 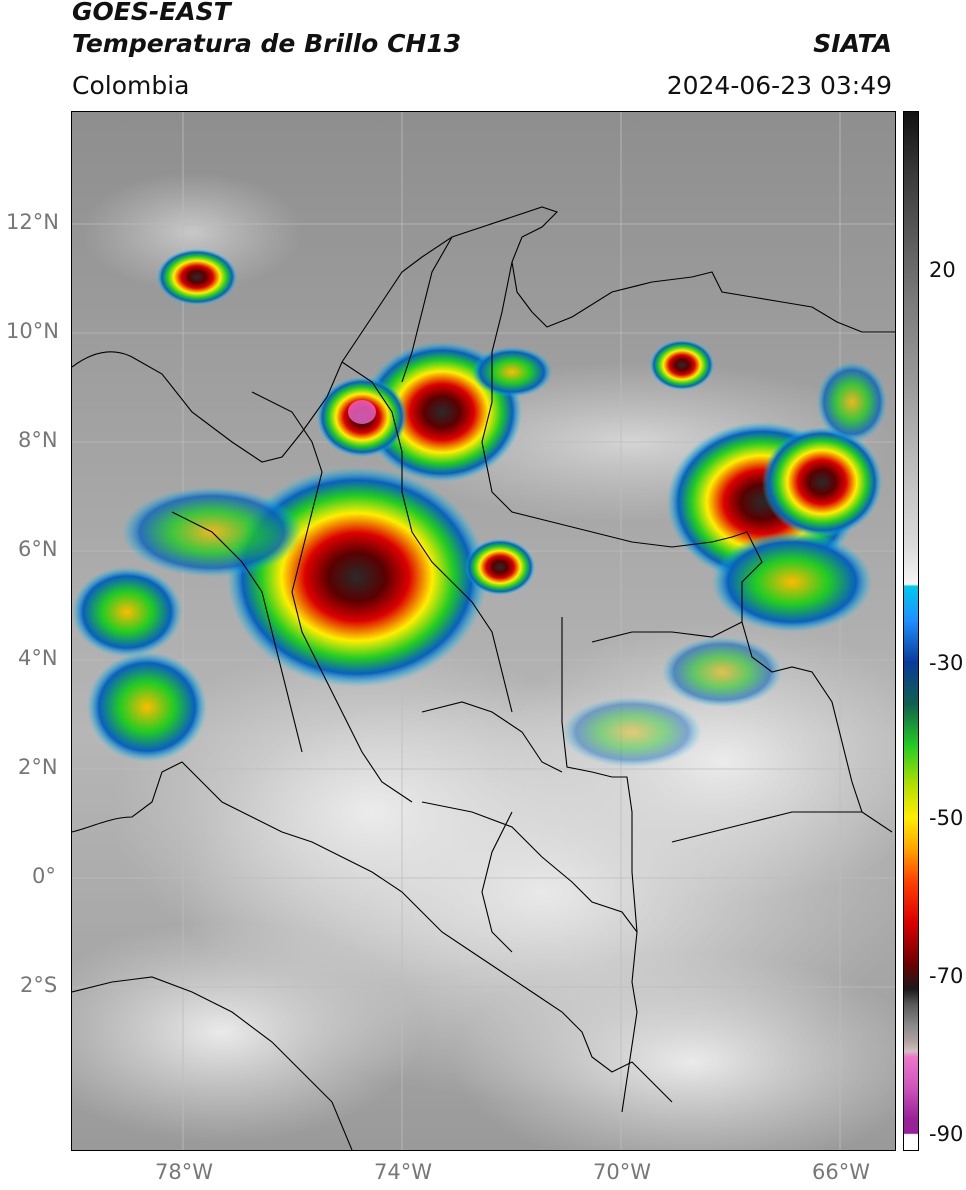 What do you see at coordinates (946, 663) in the screenshot?
I see `colorbar-tick-neg30: -30` at bounding box center [946, 663].